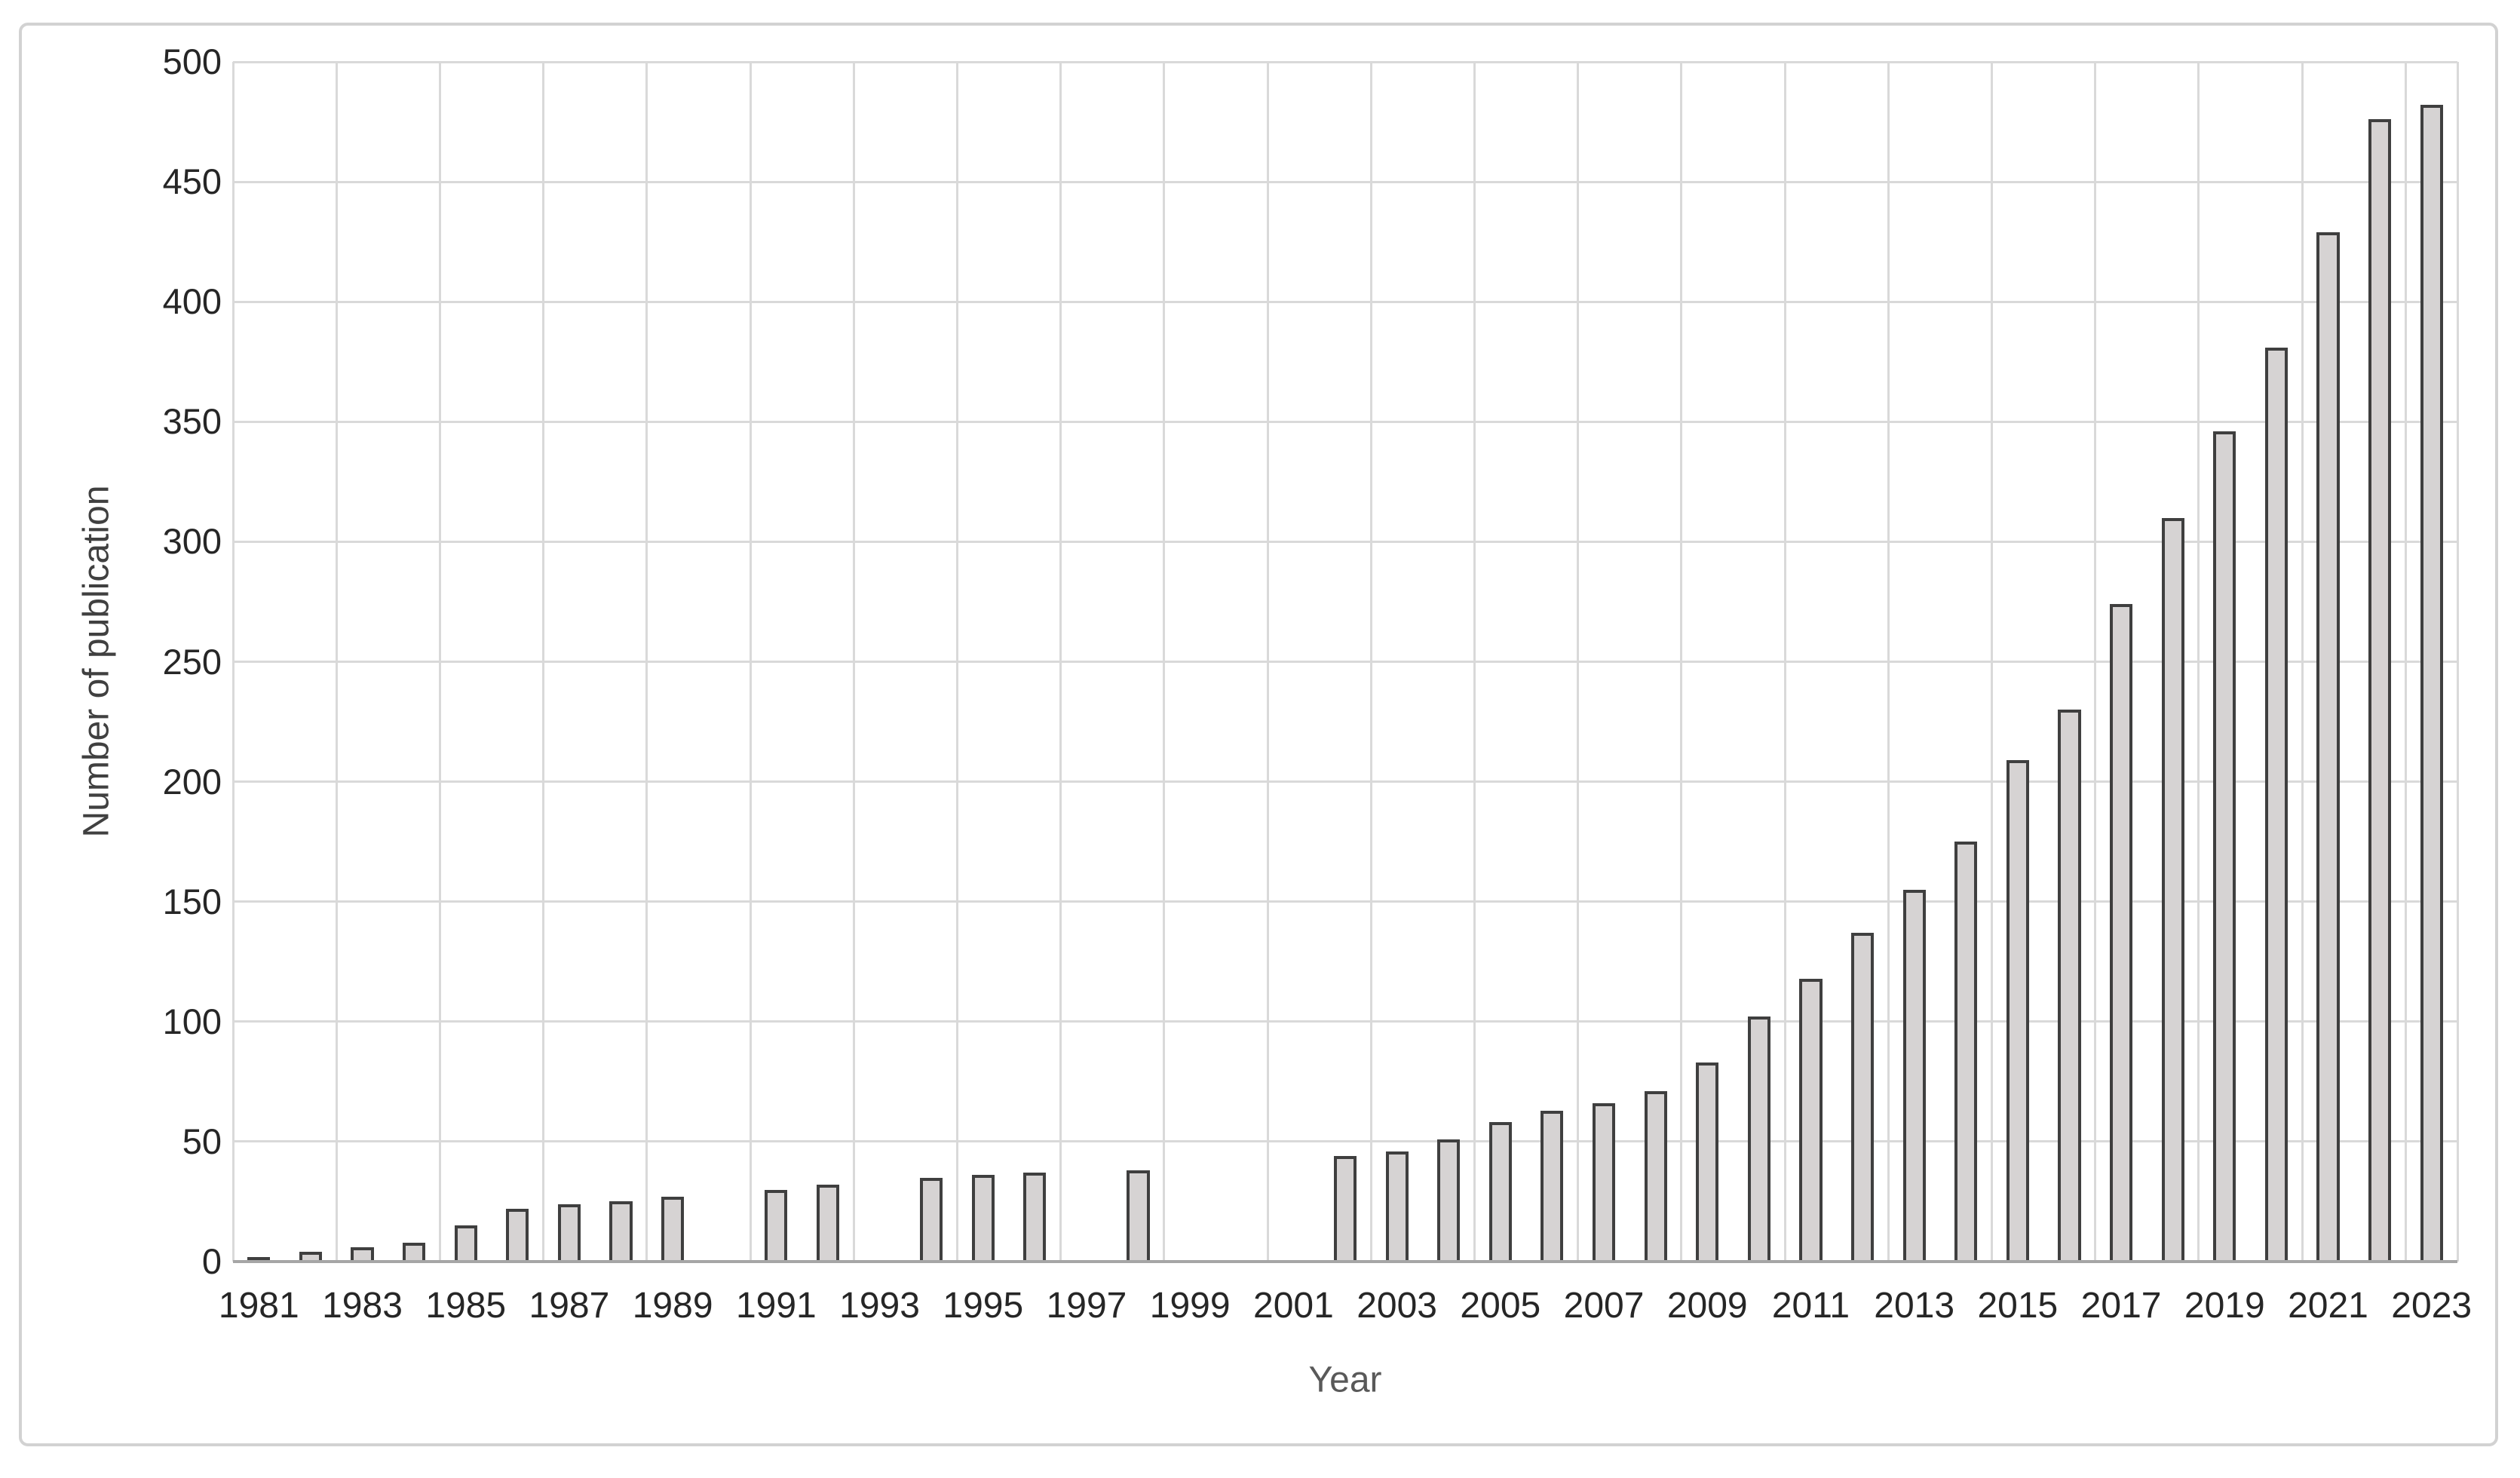 Image resolution: width=2520 pixels, height=1478 pixels. Describe the element at coordinates (1397, 1306) in the screenshot. I see `x-tick-label: 2003` at that location.